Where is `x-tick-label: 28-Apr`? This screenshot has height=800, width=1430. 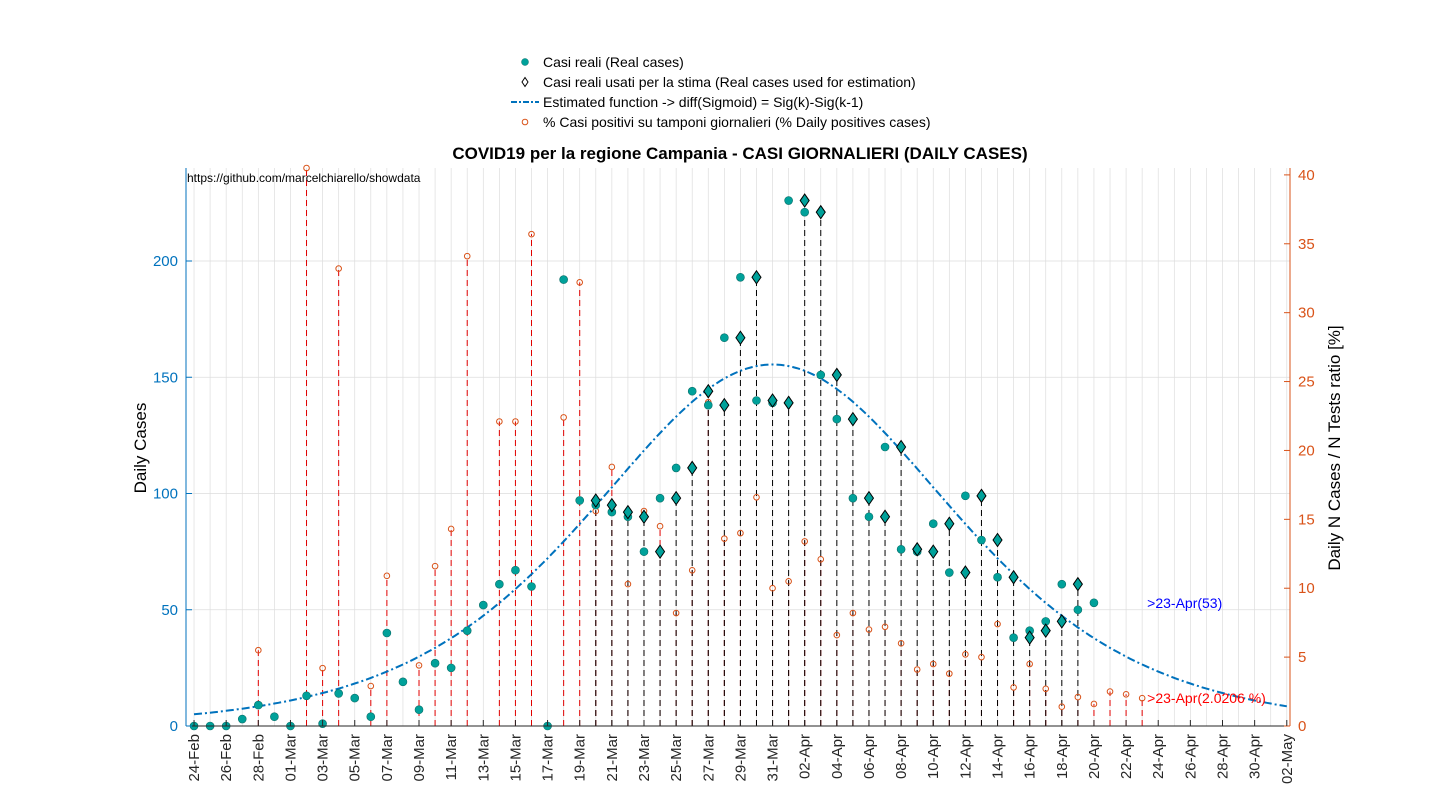
x-tick-label: 28-Apr is located at coordinates (1223, 756).